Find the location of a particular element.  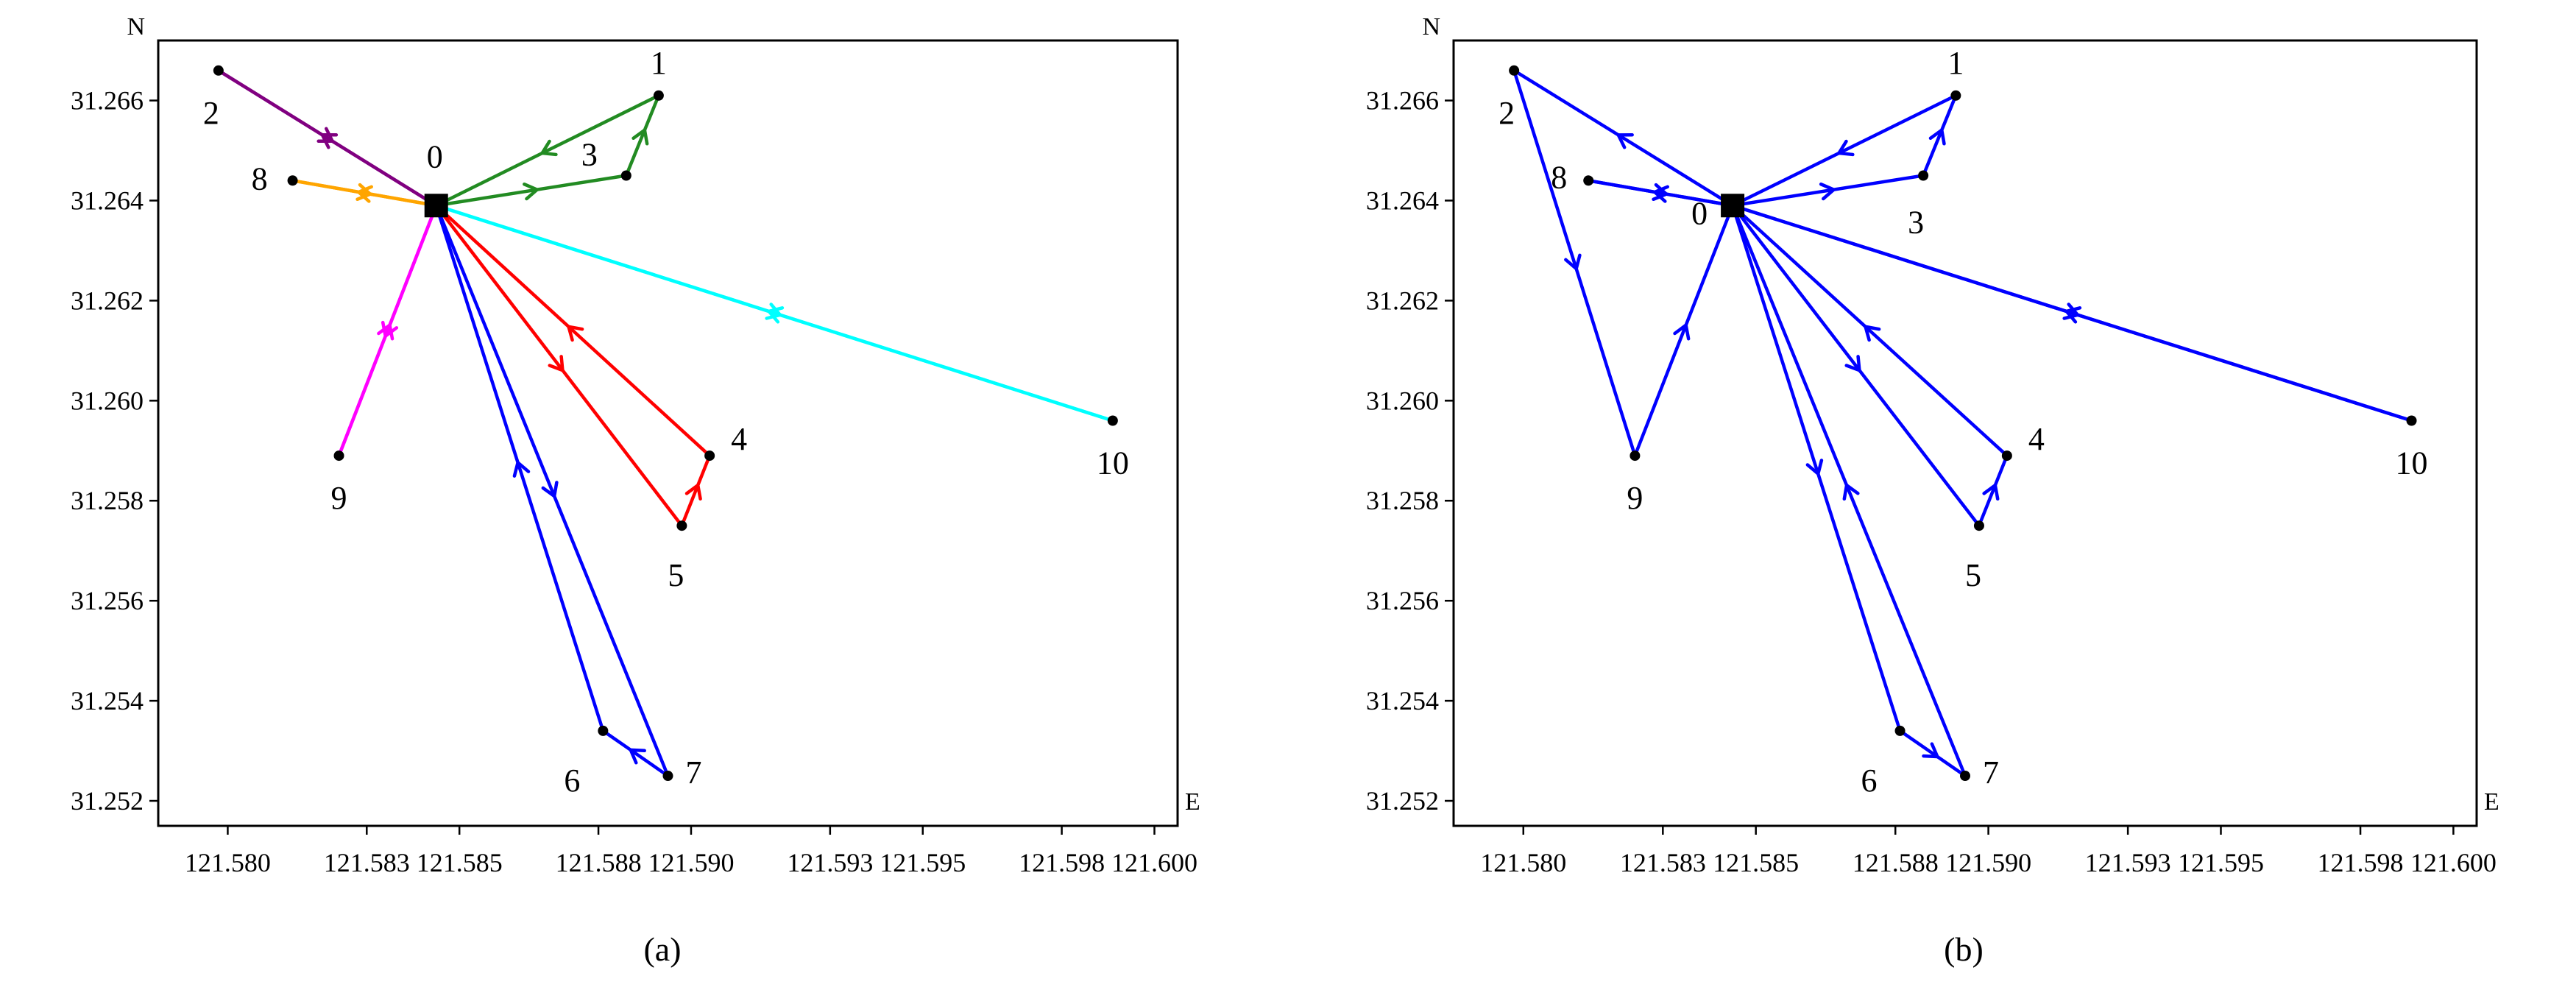

panel-b-x-tick-label: 121.588 is located at coordinates (1896, 862).